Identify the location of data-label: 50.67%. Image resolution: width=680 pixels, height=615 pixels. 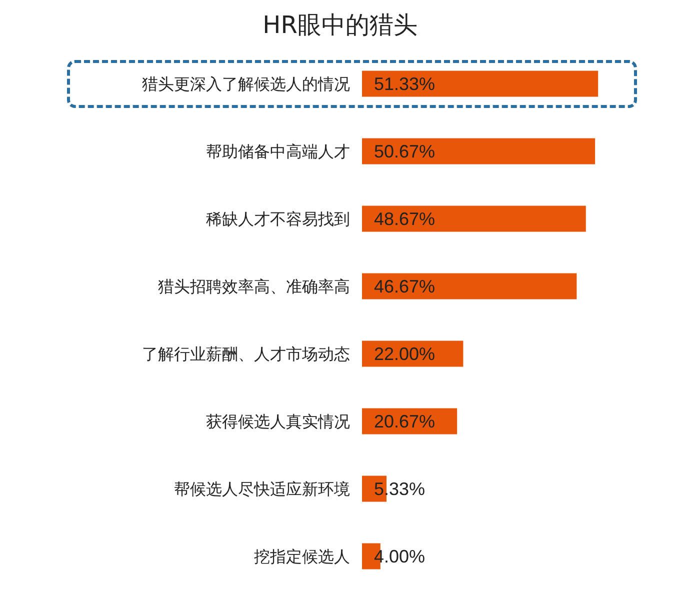
(405, 151).